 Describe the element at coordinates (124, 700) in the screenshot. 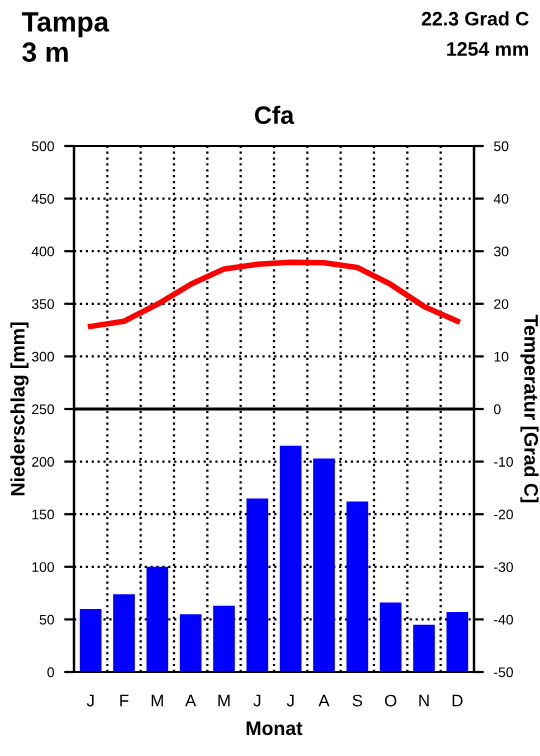

I see `x-tick-label: F` at that location.